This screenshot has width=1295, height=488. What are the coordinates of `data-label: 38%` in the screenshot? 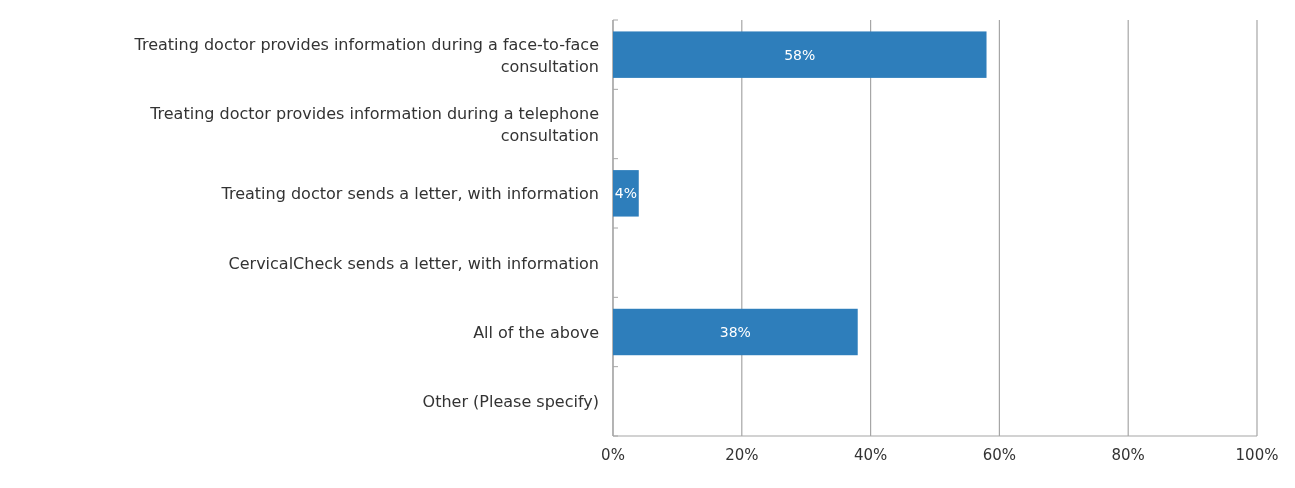 It's located at (735, 332).